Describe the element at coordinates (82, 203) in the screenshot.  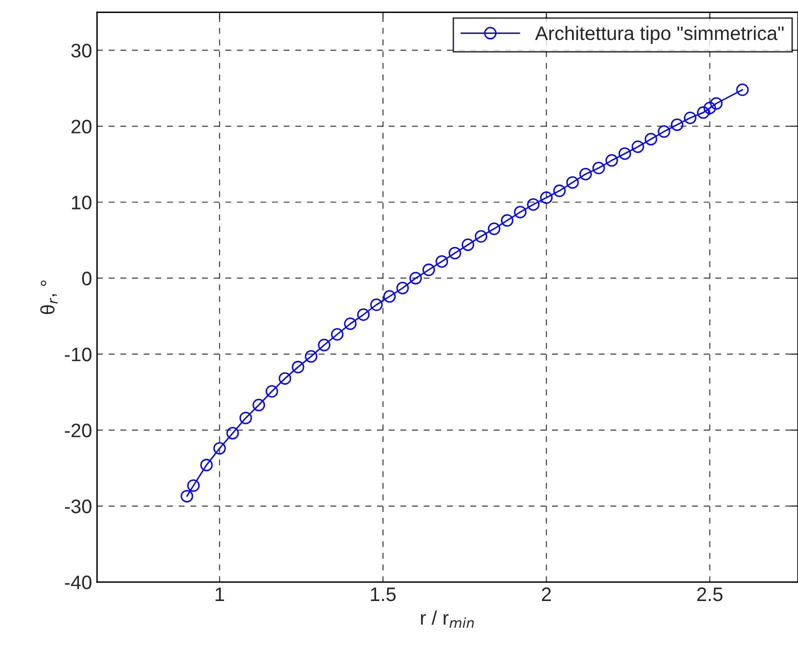
I see `y-tick-label: 10` at that location.